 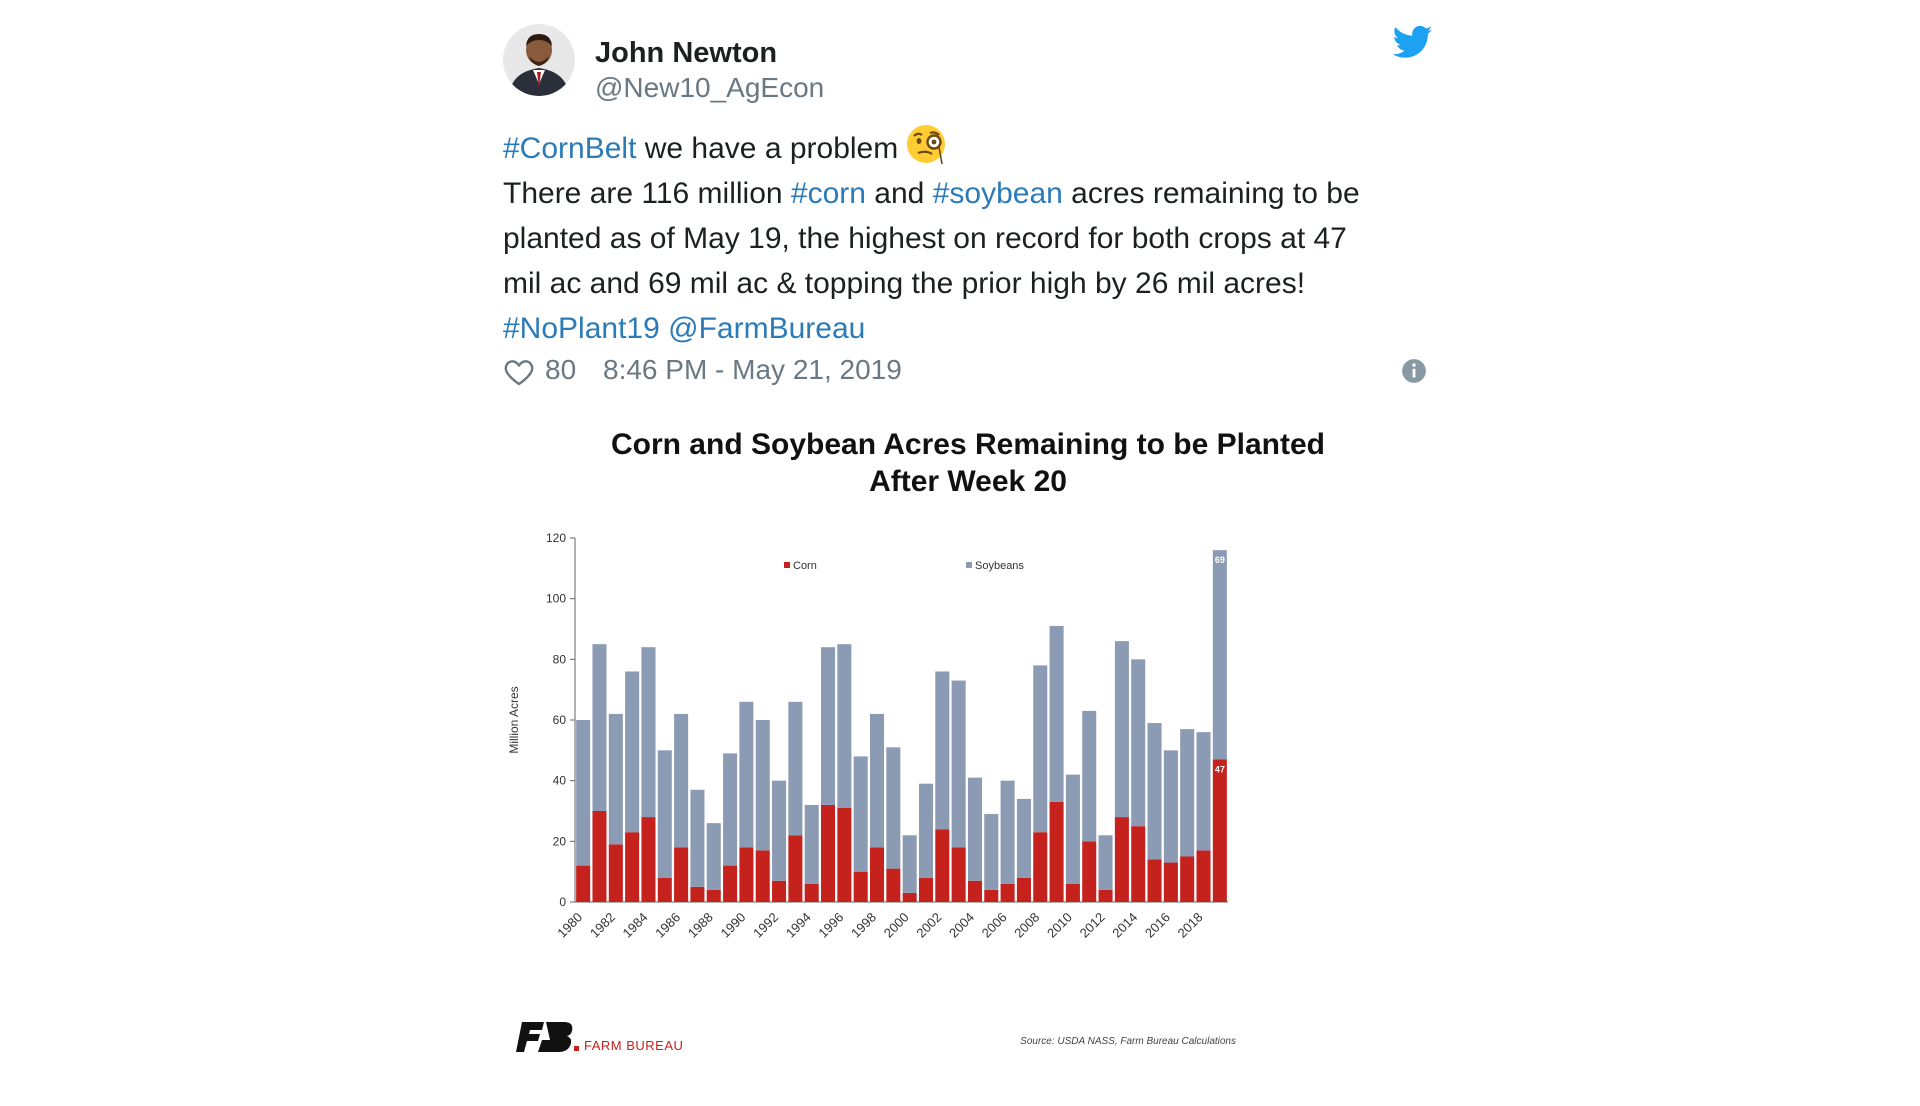 What do you see at coordinates (798, 925) in the screenshot?
I see `x-tick-label: 1994` at bounding box center [798, 925].